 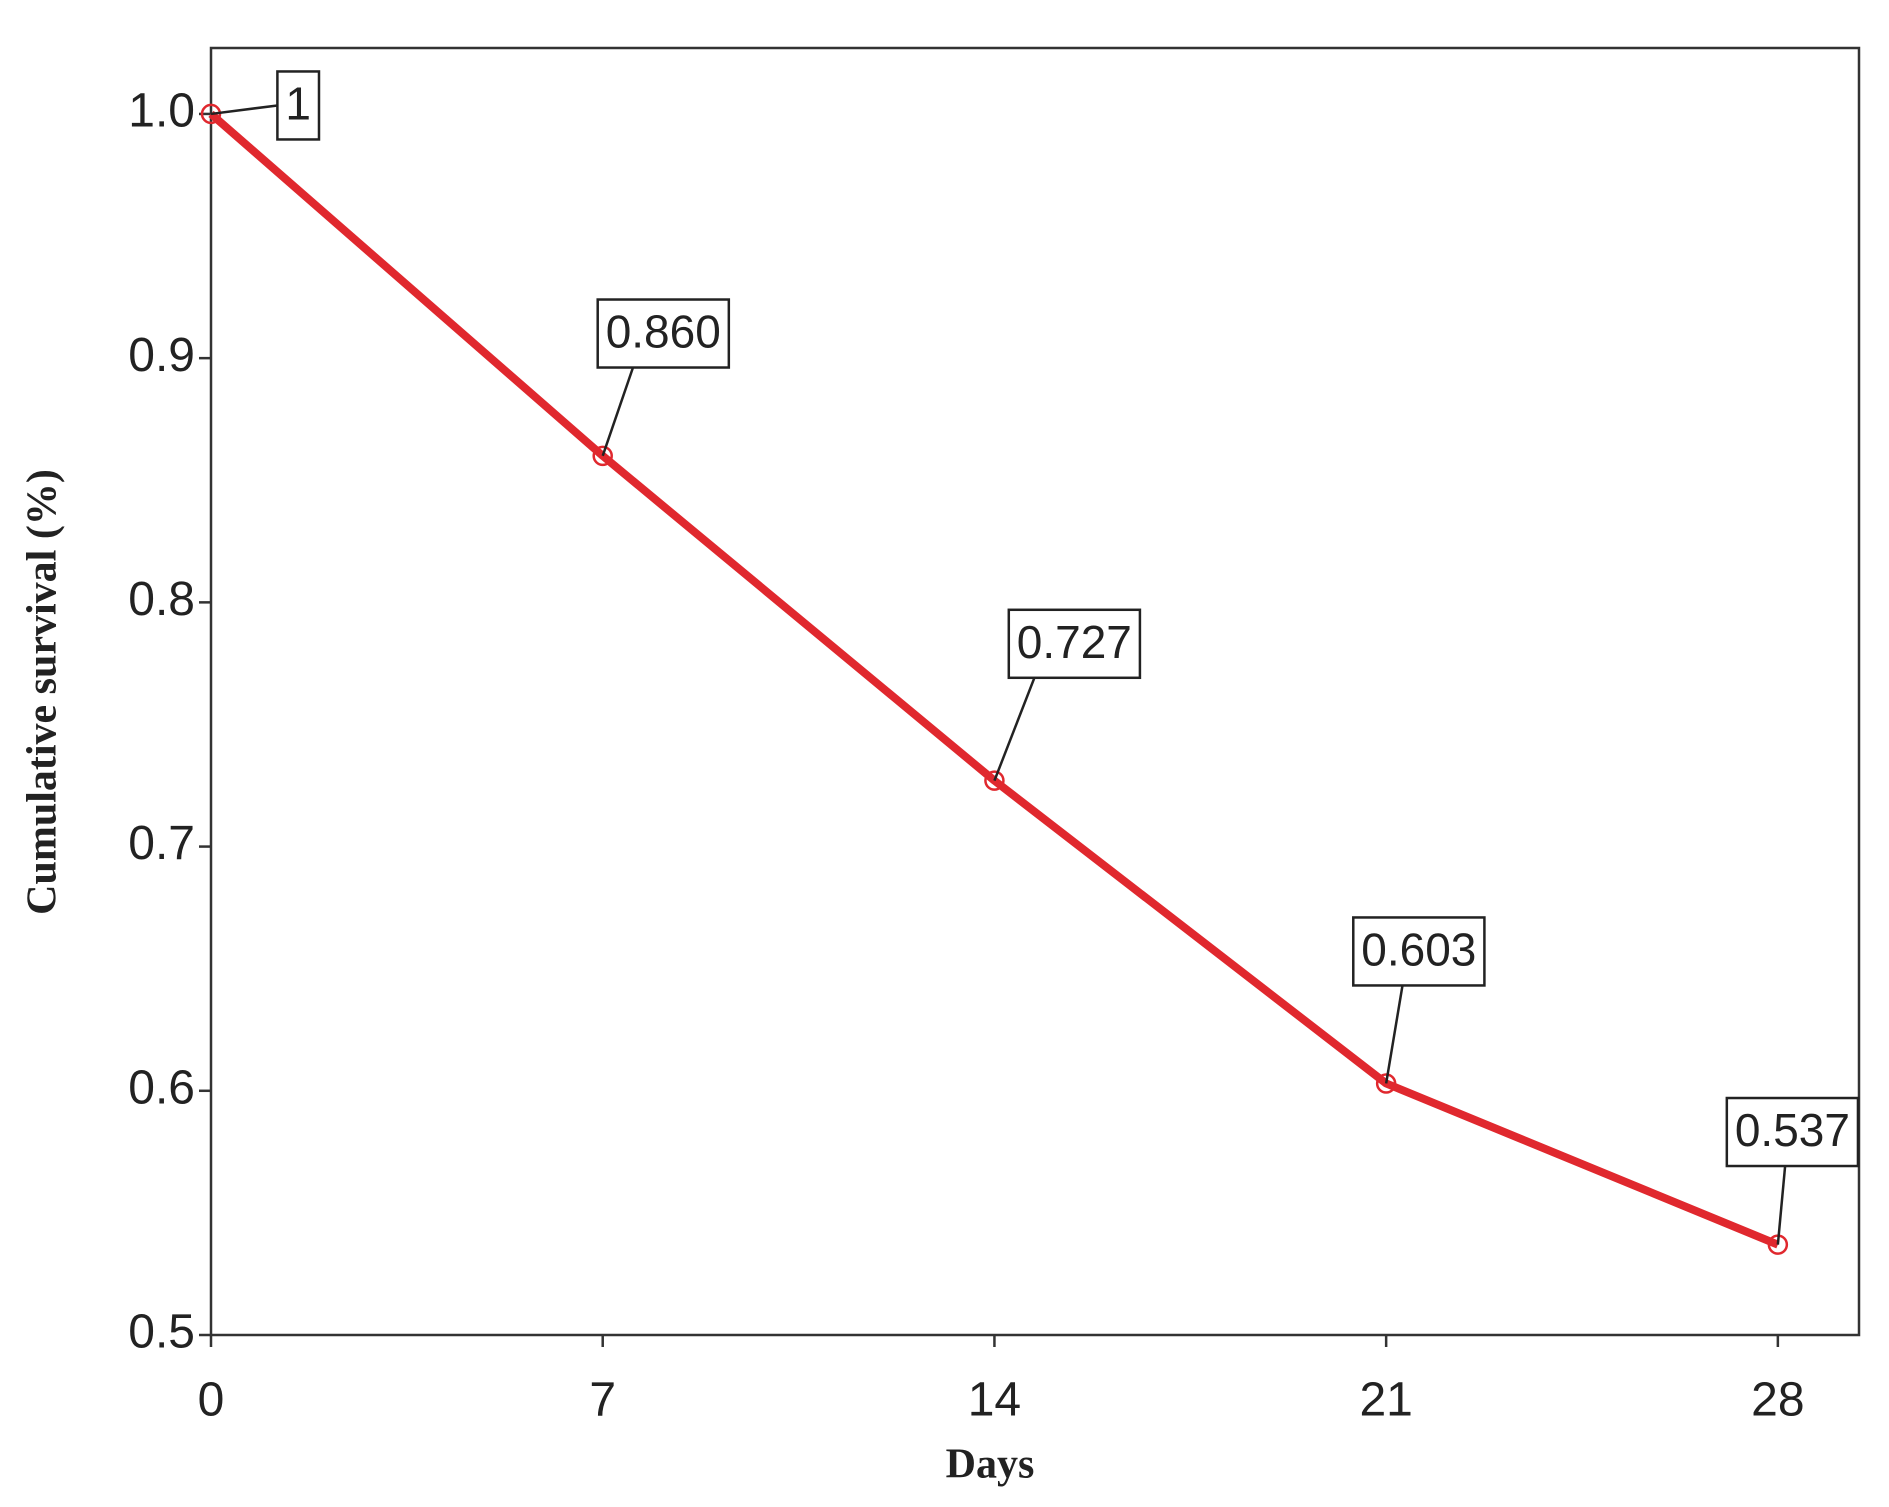 What do you see at coordinates (161, 599) in the screenshot?
I see `y-tick-label: 0.8` at bounding box center [161, 599].